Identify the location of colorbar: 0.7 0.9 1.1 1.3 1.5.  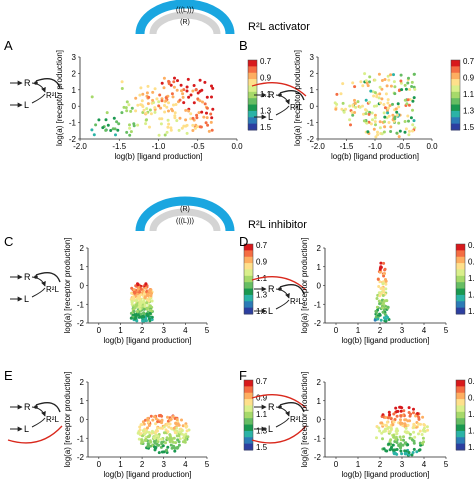
(464, 414).